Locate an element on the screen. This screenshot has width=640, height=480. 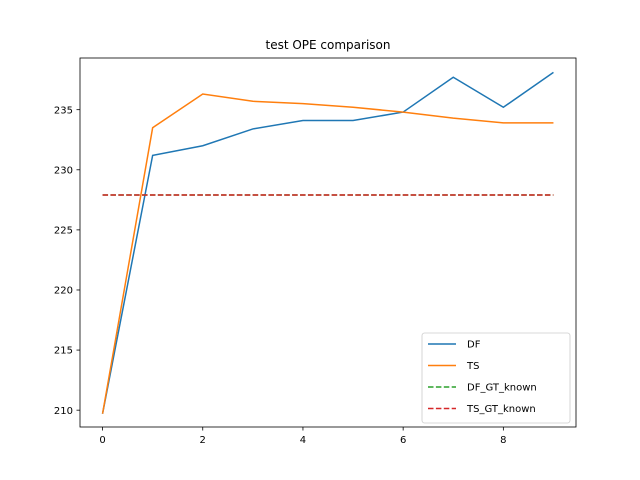
legend-label: DF_GT_known is located at coordinates (502, 388).